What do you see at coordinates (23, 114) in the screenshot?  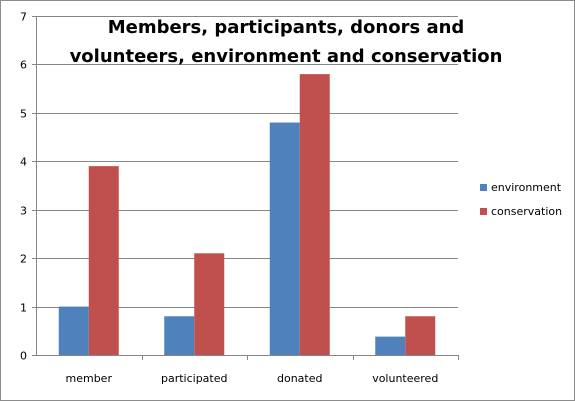 I see `y-tick-label: 5` at bounding box center [23, 114].